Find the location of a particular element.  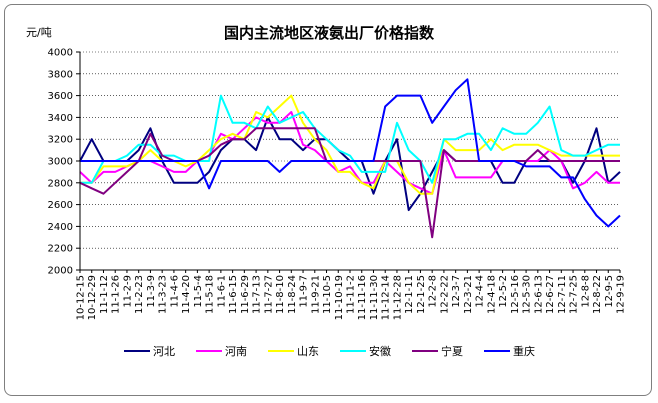

x-tick-label: 12-4-4 is located at coordinates (480, 291).